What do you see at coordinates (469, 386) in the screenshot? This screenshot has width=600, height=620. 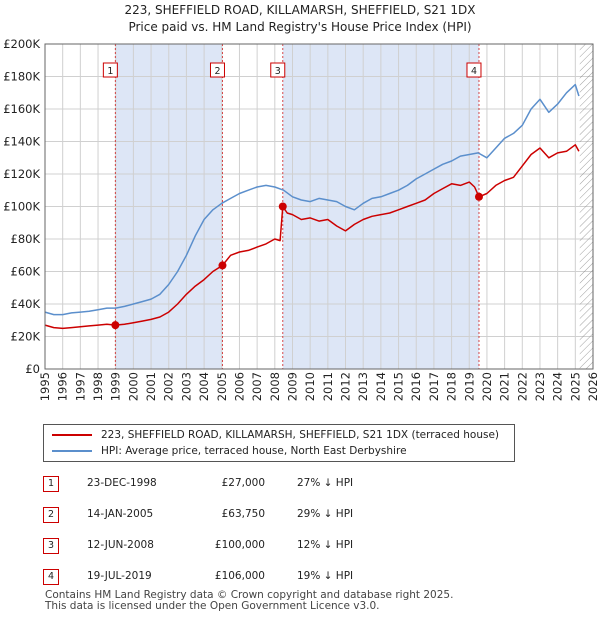 I see `x-tick-label: 2019` at bounding box center [469, 386].